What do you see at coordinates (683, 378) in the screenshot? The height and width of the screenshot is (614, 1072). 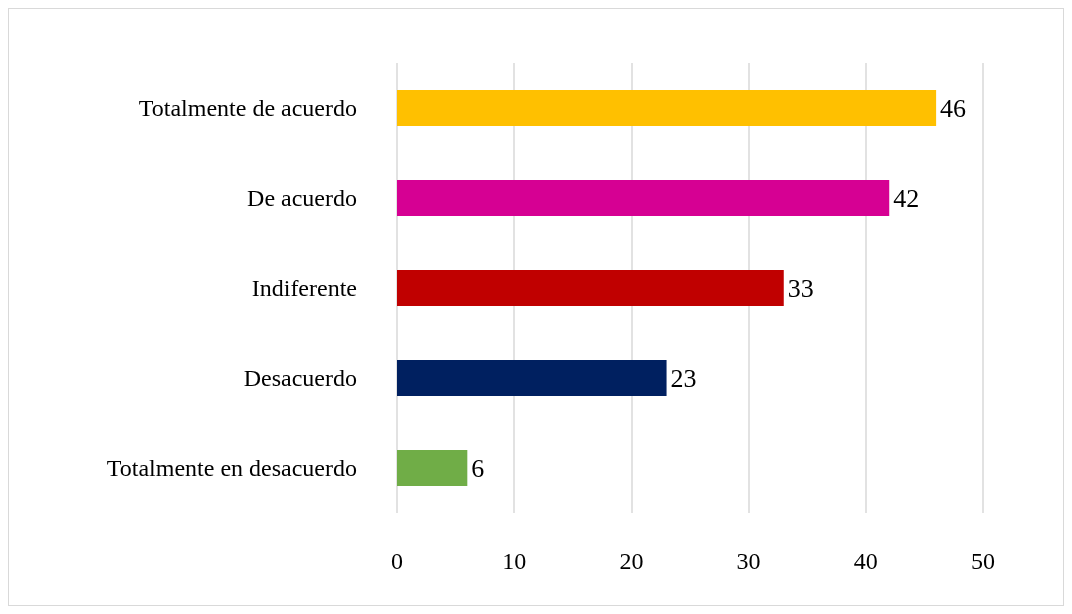 I see `data-label: 23` at bounding box center [683, 378].